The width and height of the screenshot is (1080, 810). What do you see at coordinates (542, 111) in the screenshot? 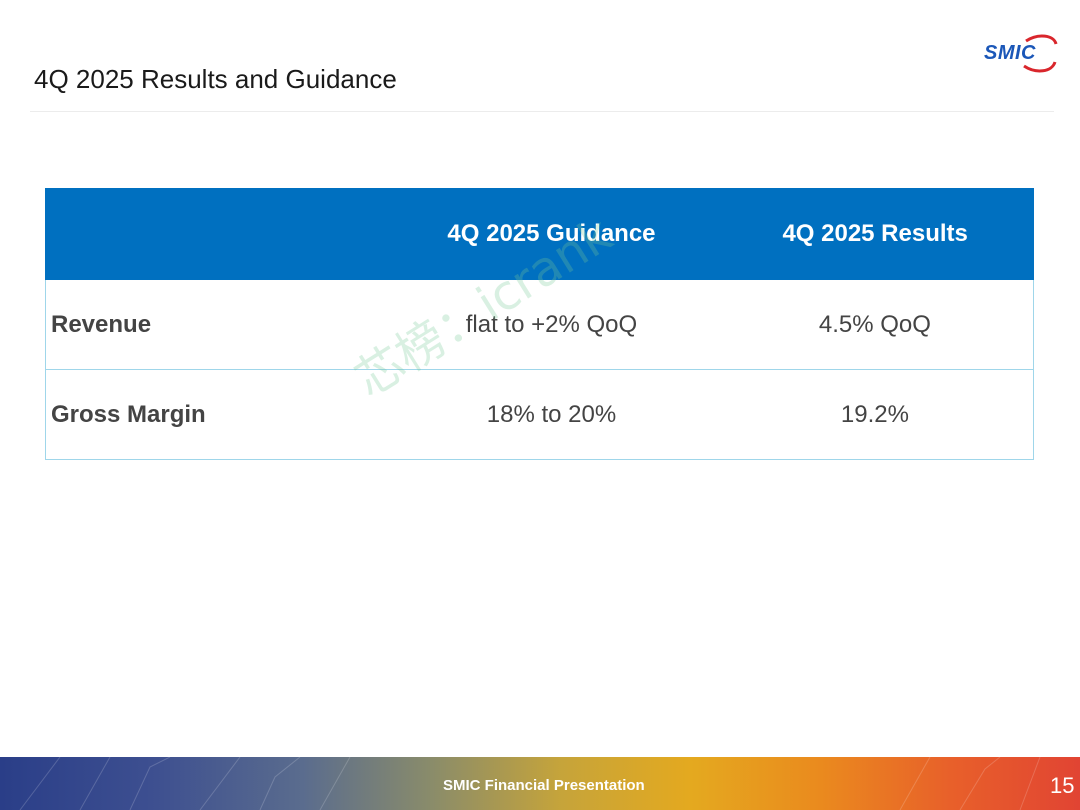
I see `title-divider` at bounding box center [542, 111].